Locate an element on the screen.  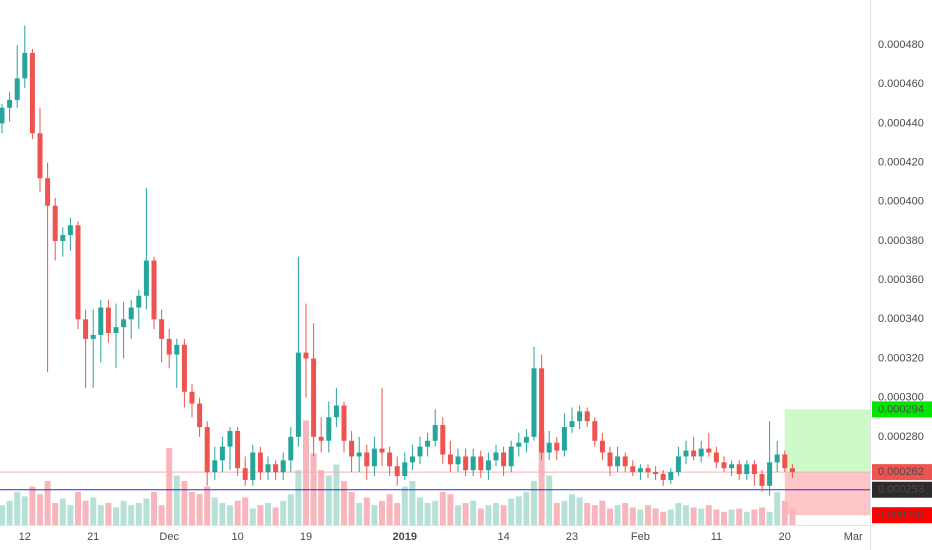
position-stop-zone is located at coordinates (827, 494).